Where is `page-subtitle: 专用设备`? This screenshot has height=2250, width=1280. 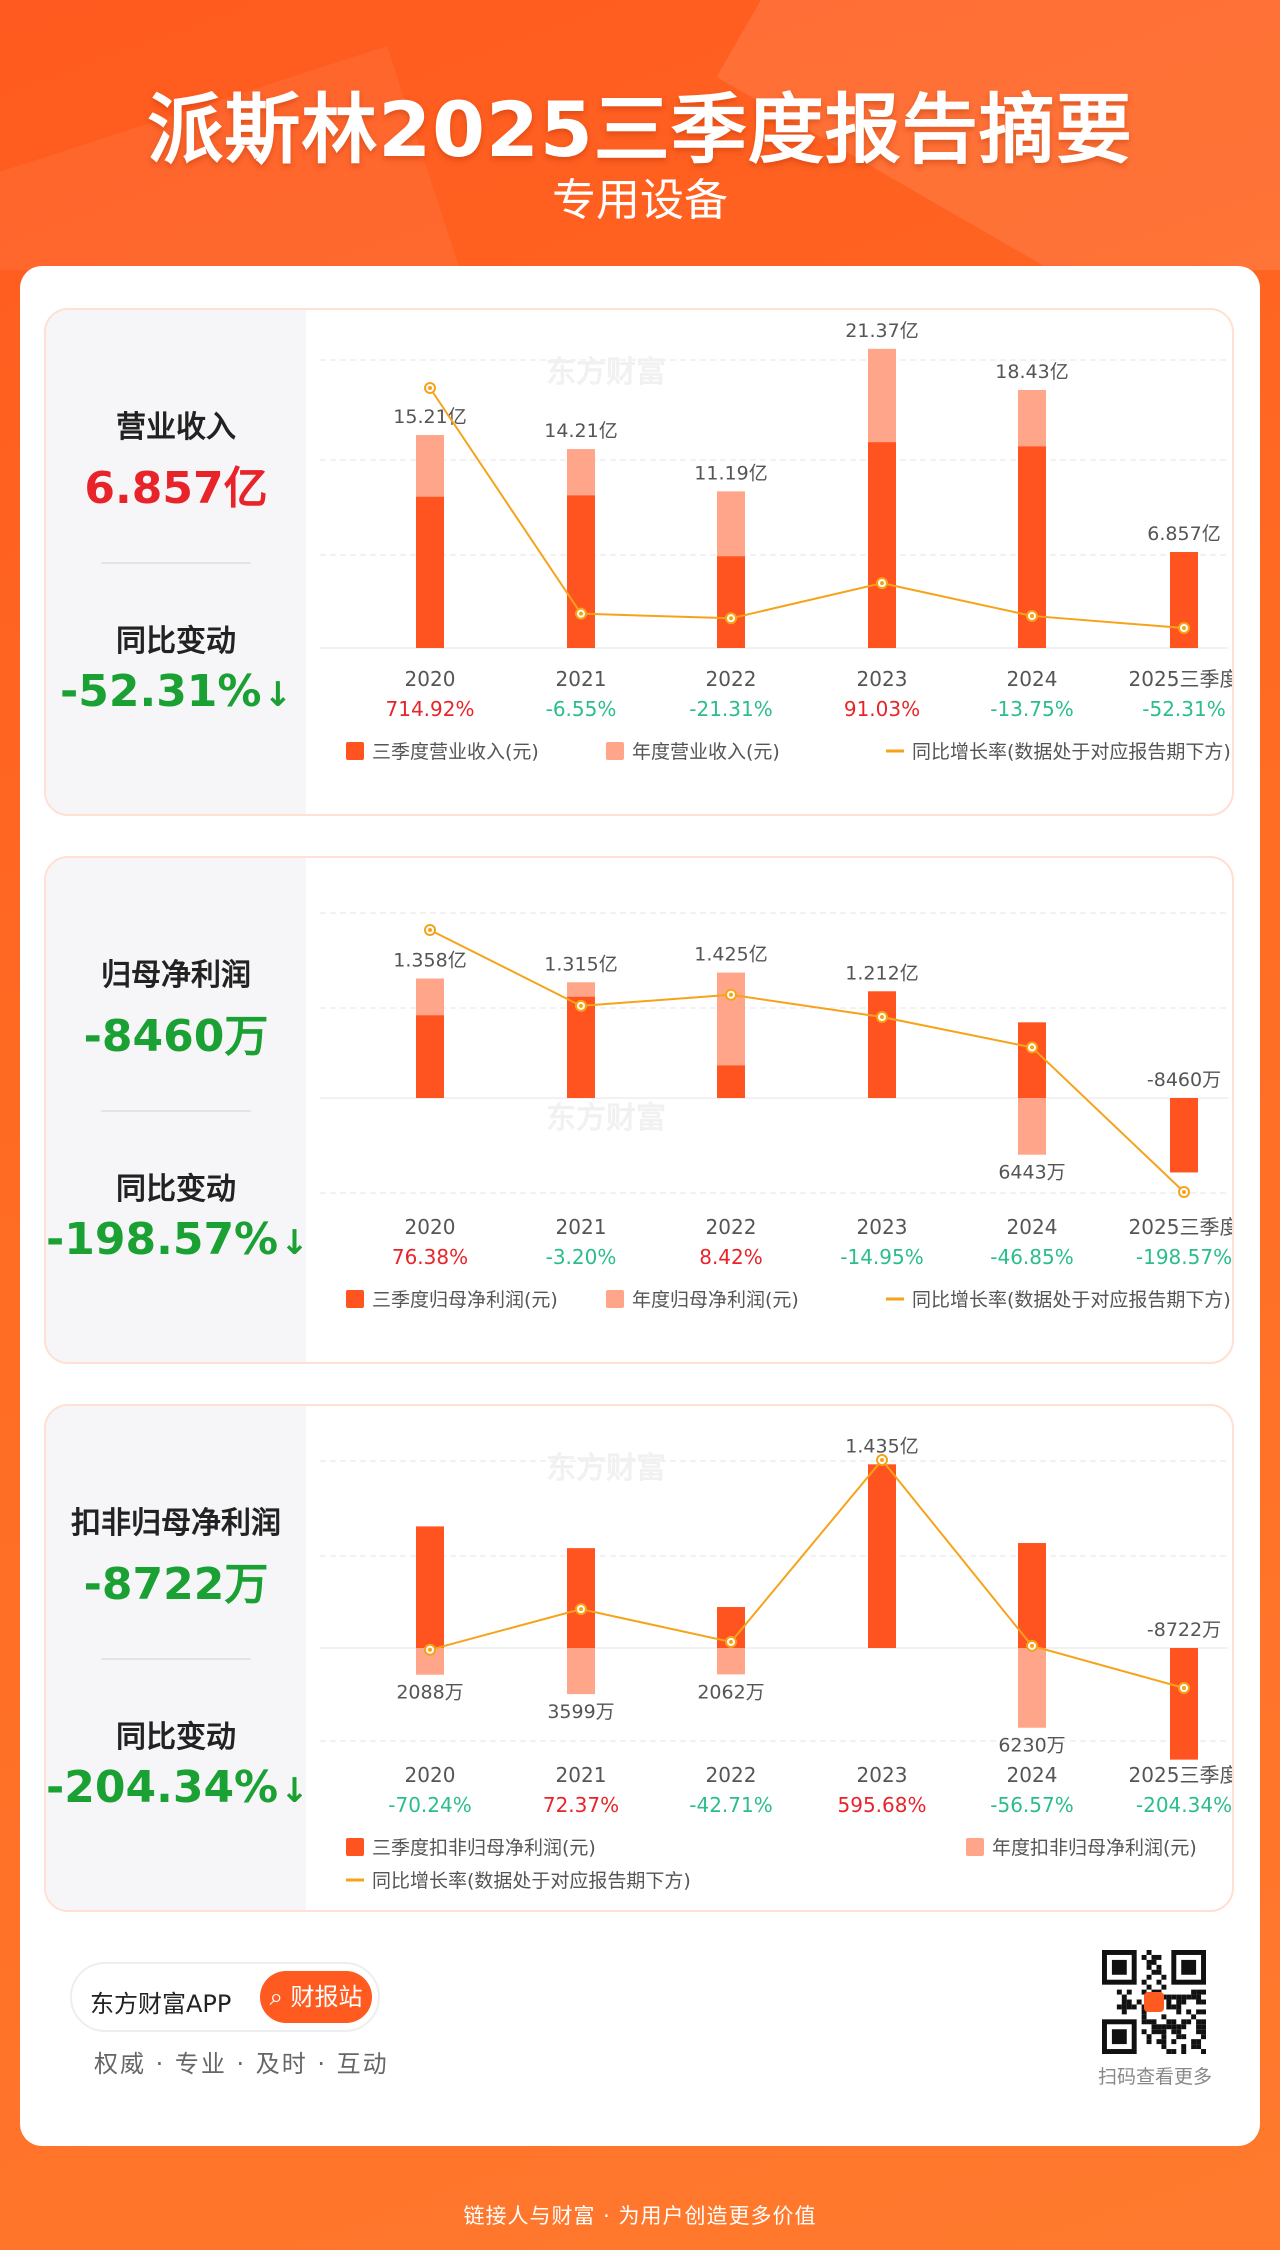 page-subtitle: 专用设备 is located at coordinates (640, 200).